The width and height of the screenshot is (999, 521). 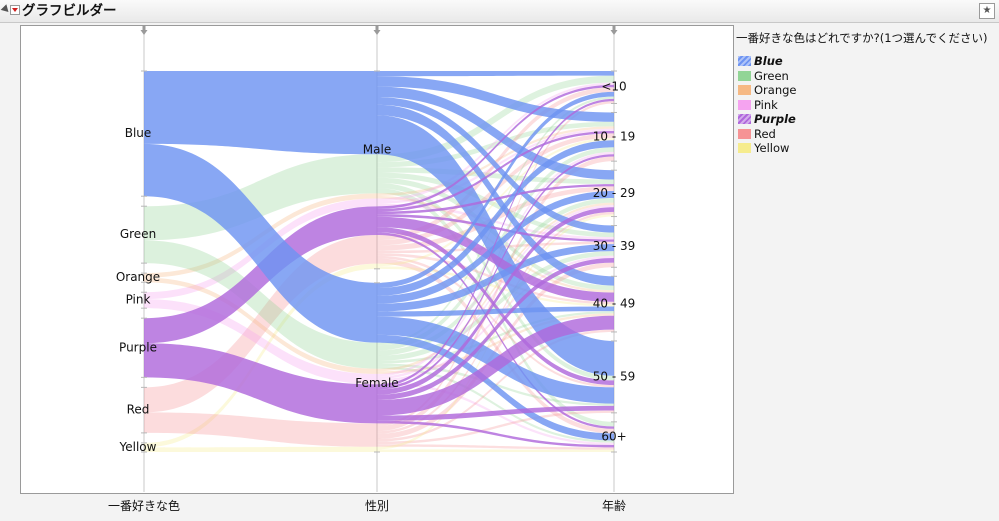 I want to click on ribbon-orange-female, so click(x=260, y=325).